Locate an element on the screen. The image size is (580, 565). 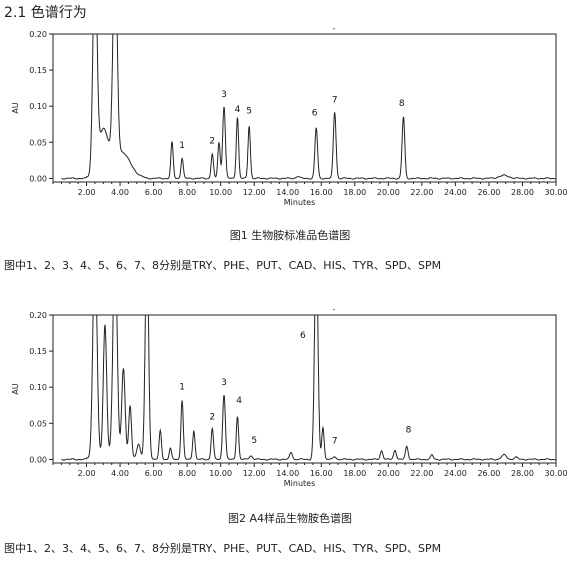
chart-2-caption: 图2 A4样品生物胺色谱图 is located at coordinates (290, 518).